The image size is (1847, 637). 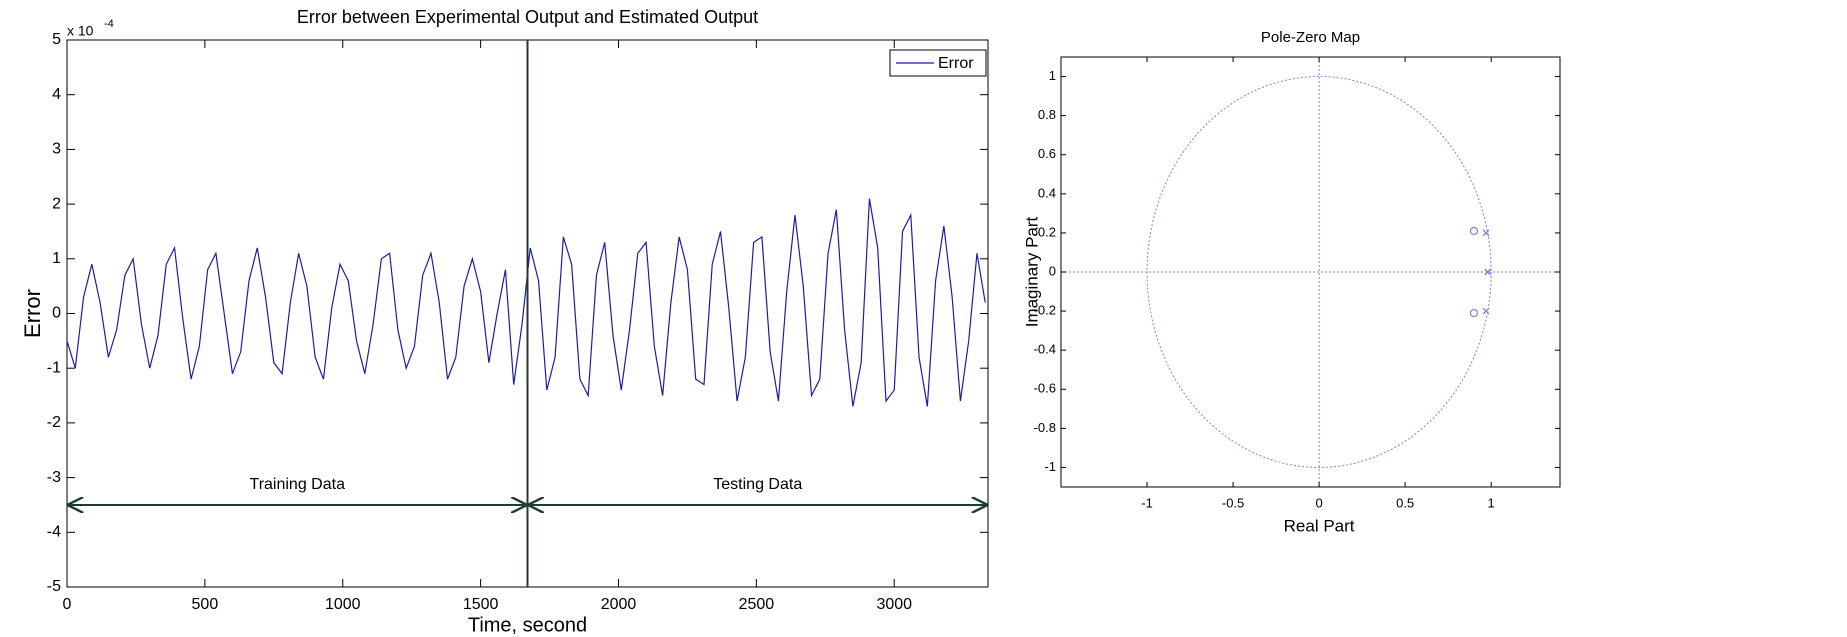 What do you see at coordinates (56, 149) in the screenshot?
I see `y-tick-label: 3` at bounding box center [56, 149].